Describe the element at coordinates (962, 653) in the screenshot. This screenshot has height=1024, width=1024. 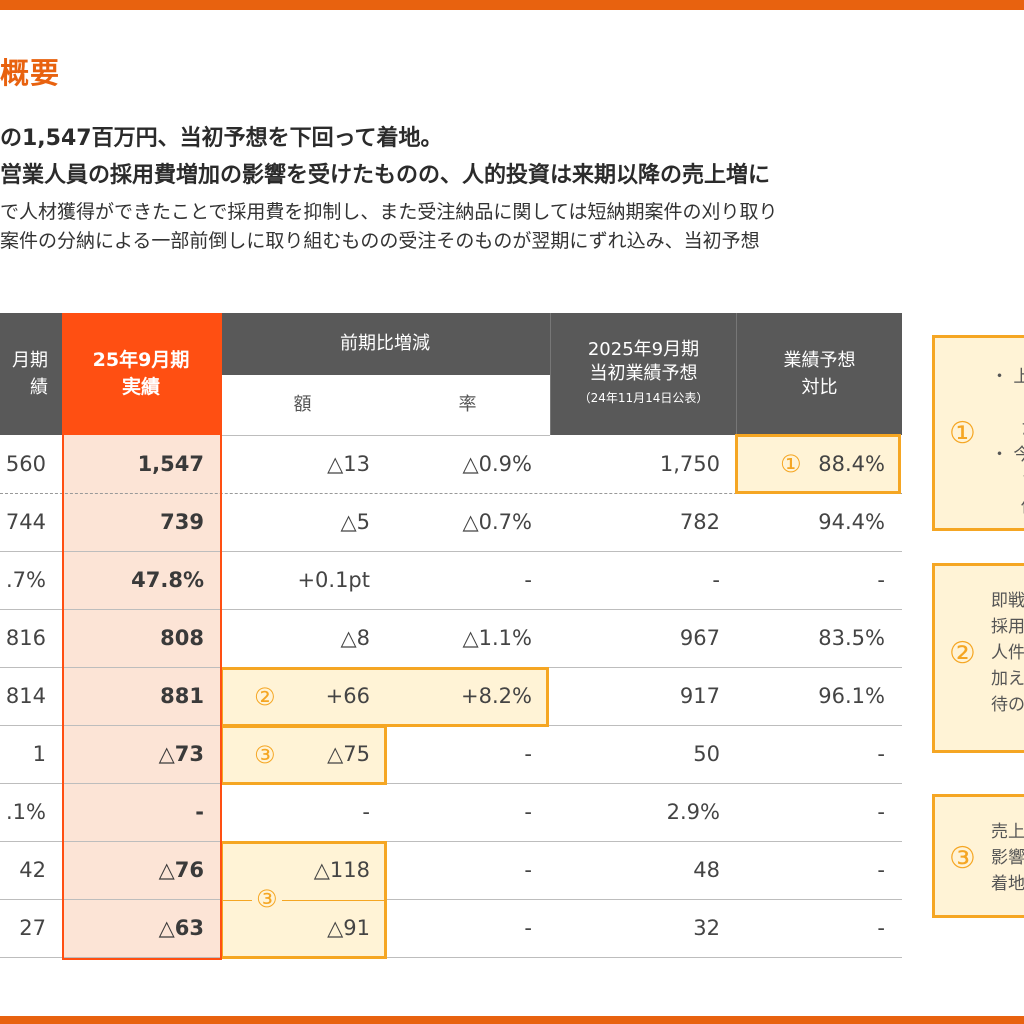
I see `callout-2-number: ②` at that location.